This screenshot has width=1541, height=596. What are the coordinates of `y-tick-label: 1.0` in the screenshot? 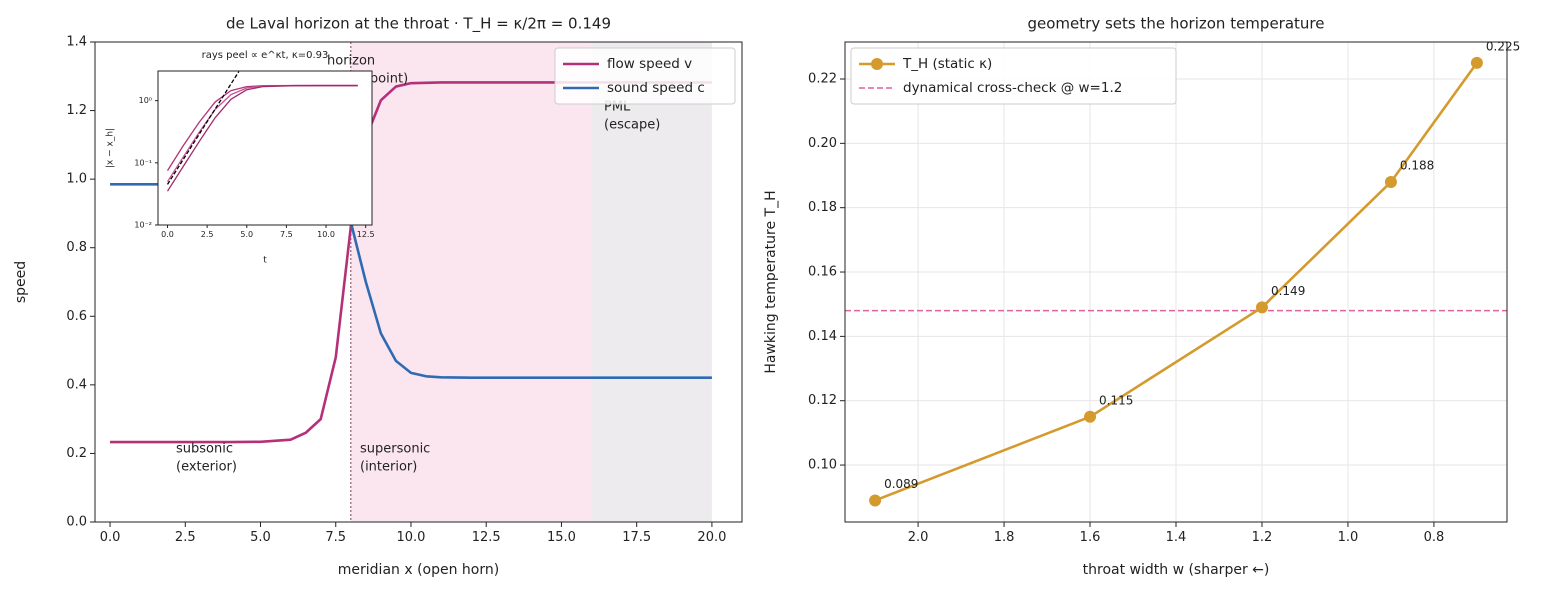 It's located at (76, 179).